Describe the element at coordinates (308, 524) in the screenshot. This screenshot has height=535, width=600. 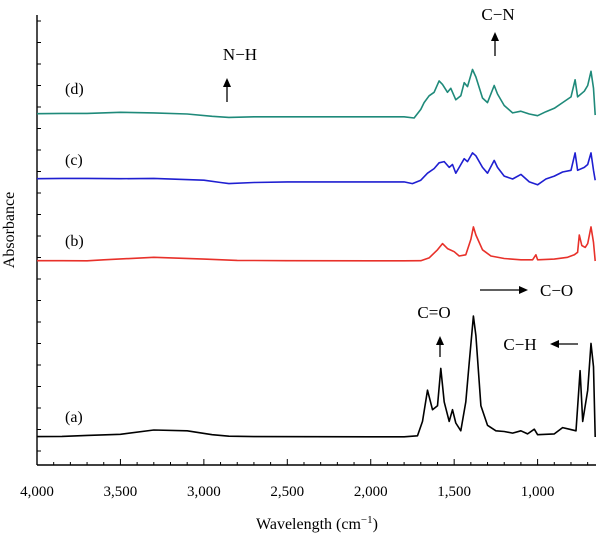
I see `x-axis-title-main: Wavelength (cm` at that location.